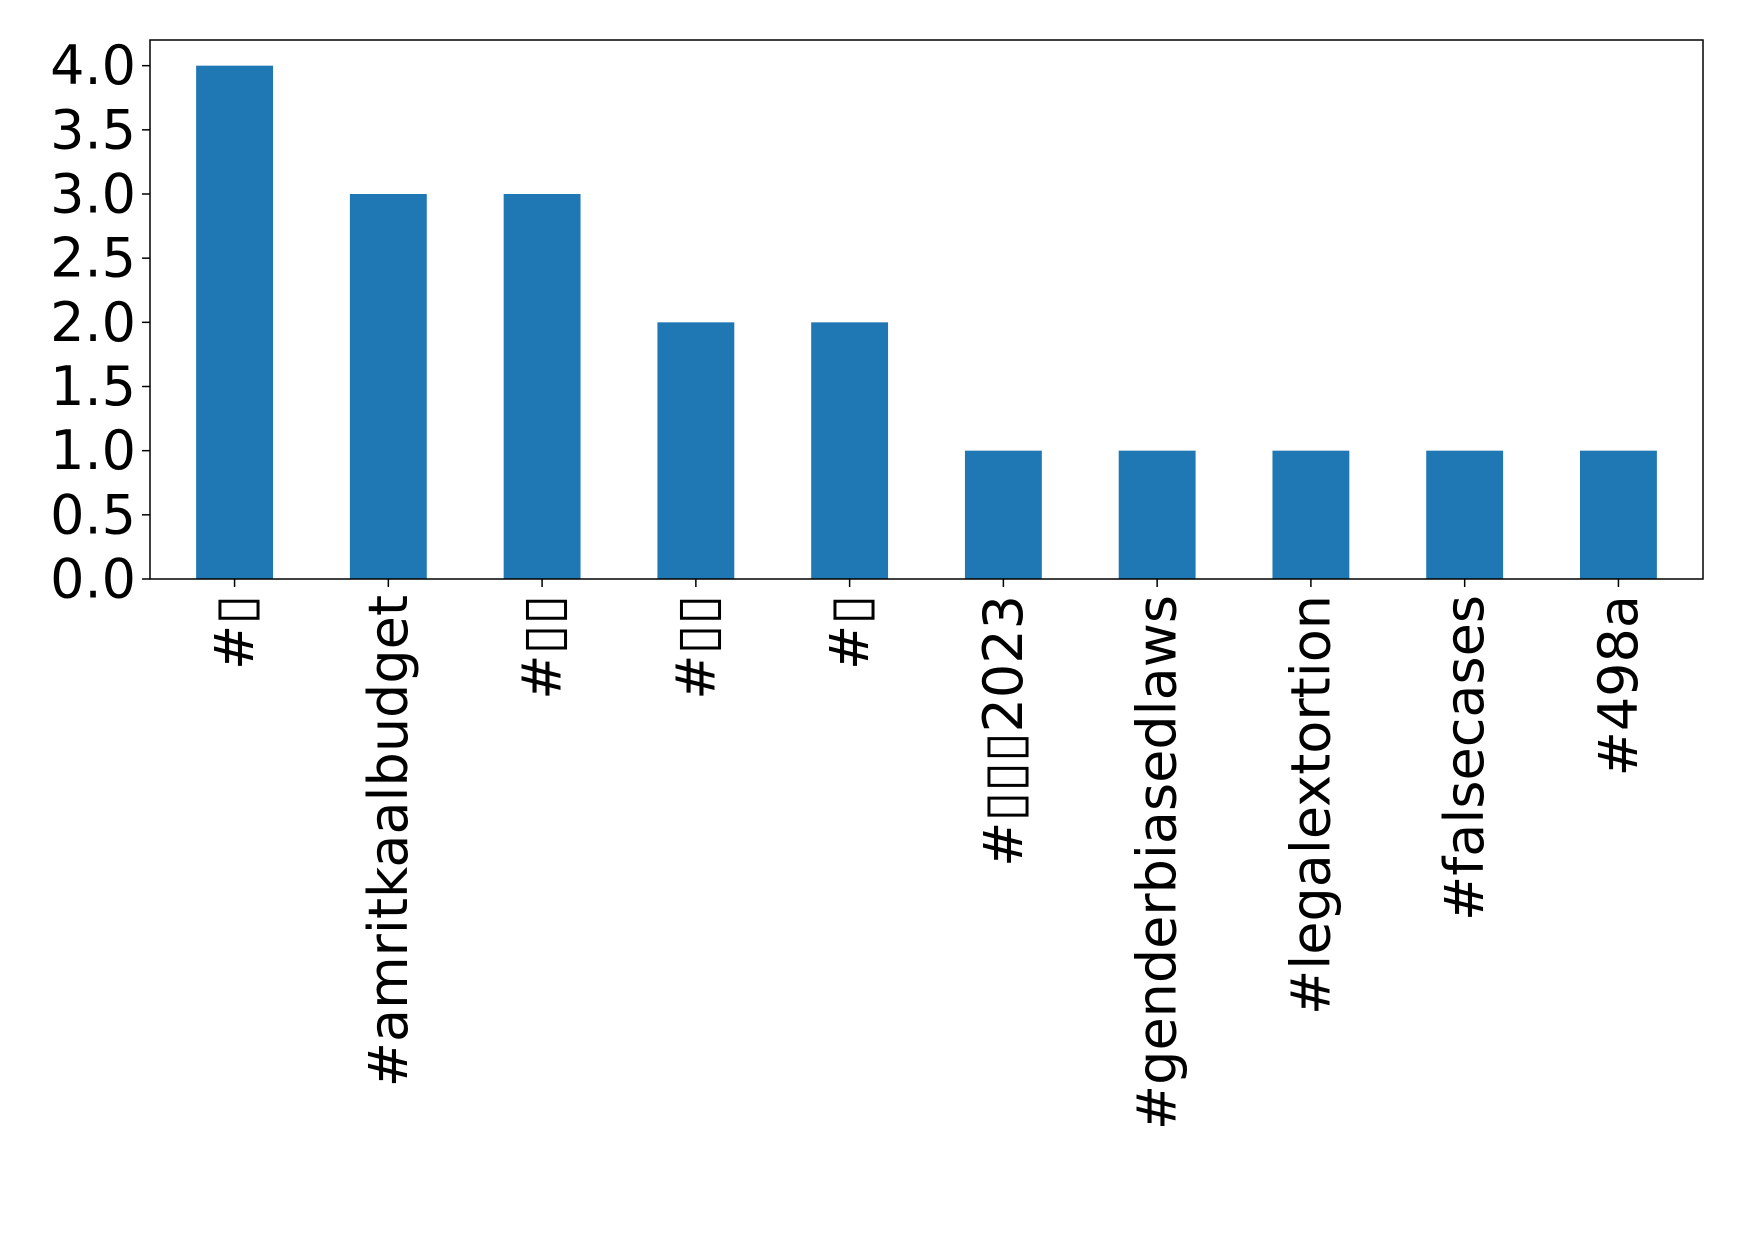 The width and height of the screenshot is (1739, 1247). Describe the element at coordinates (93, 514) in the screenshot. I see `y-tick-label: 0.5` at that location.